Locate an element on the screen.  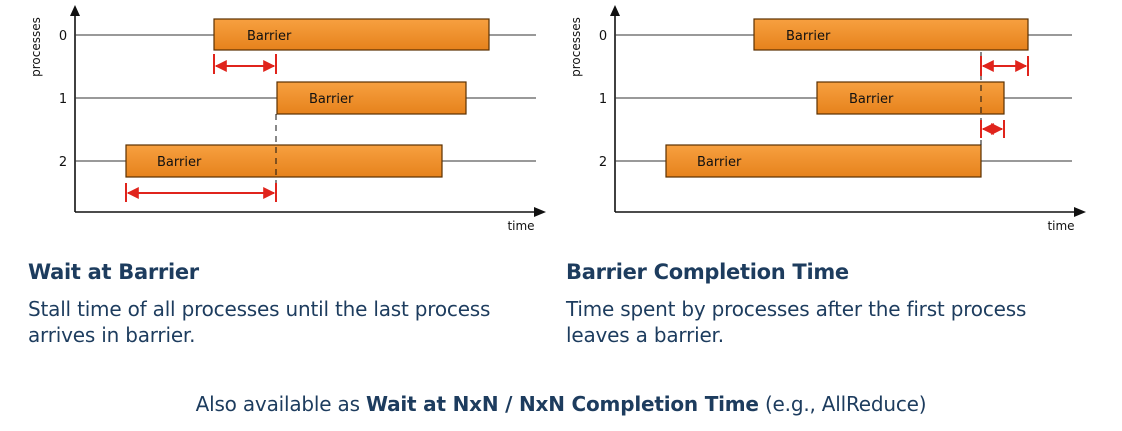
right-description-line-2: leaves a barrier. is located at coordinates (645, 335).